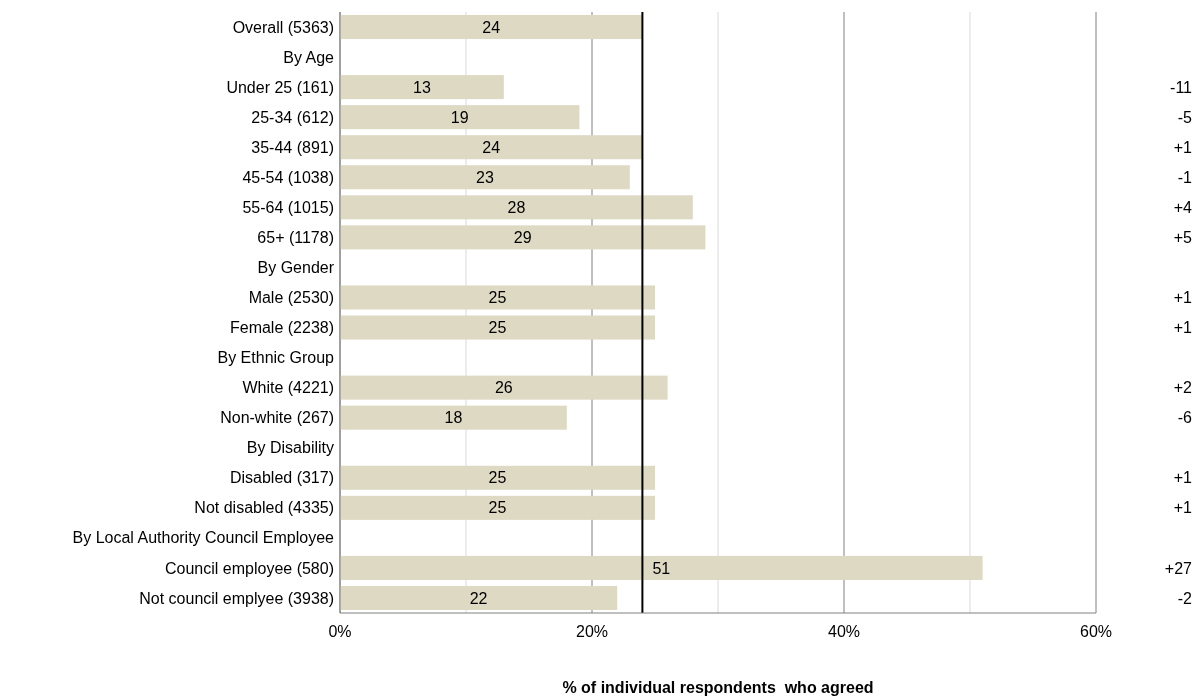 This screenshot has height=700, width=1202. I want to click on text: -5, so click(1185, 117).